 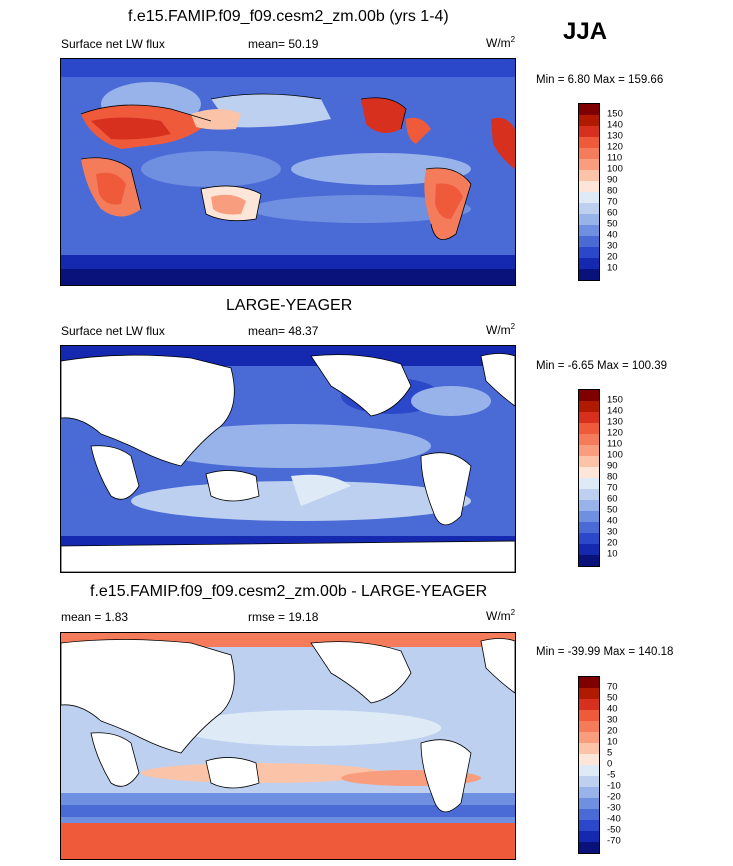 What do you see at coordinates (614, 830) in the screenshot?
I see `colorbar-tick-label: -50` at bounding box center [614, 830].